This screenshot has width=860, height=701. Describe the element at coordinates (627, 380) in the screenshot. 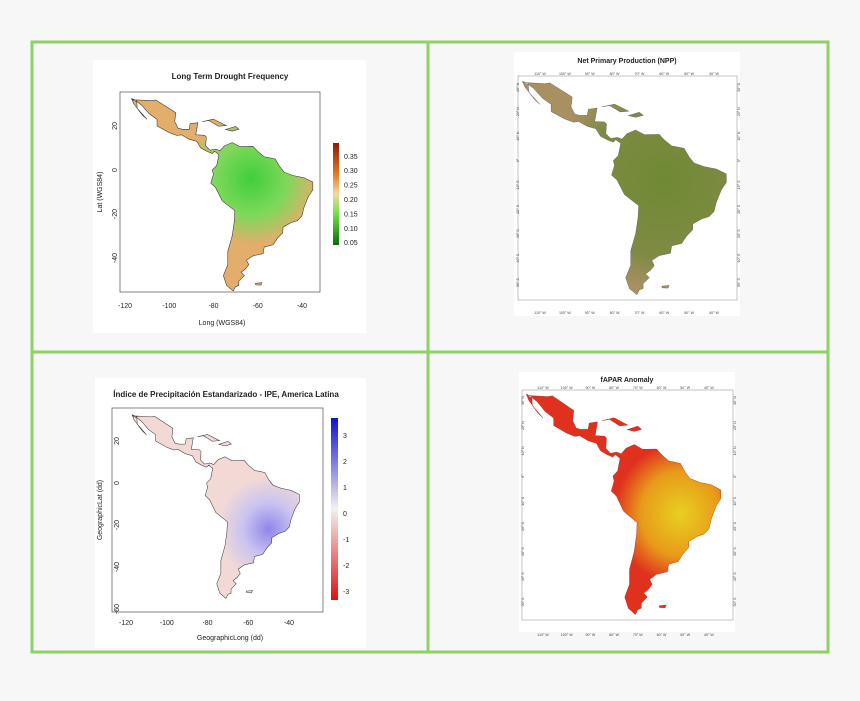

I see `panel-title: fAPAR Anomaly` at that location.